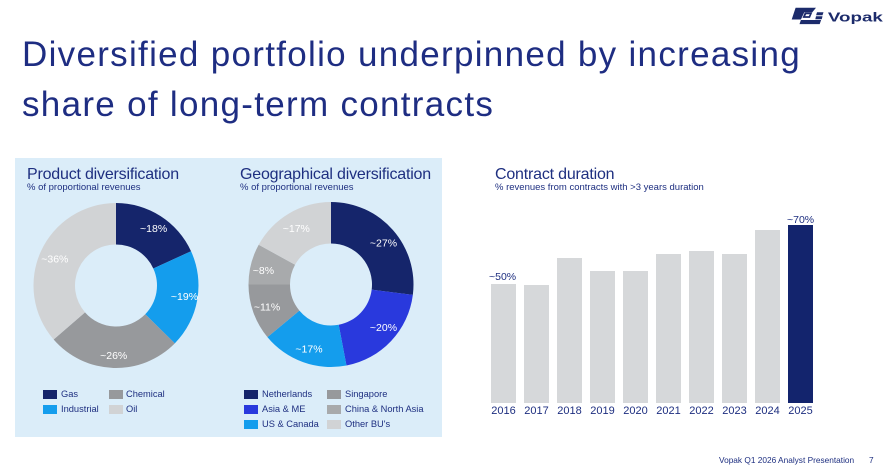 The image size is (894, 473). What do you see at coordinates (267, 308) in the screenshot?
I see `svg-text: ~11%` at bounding box center [267, 308].